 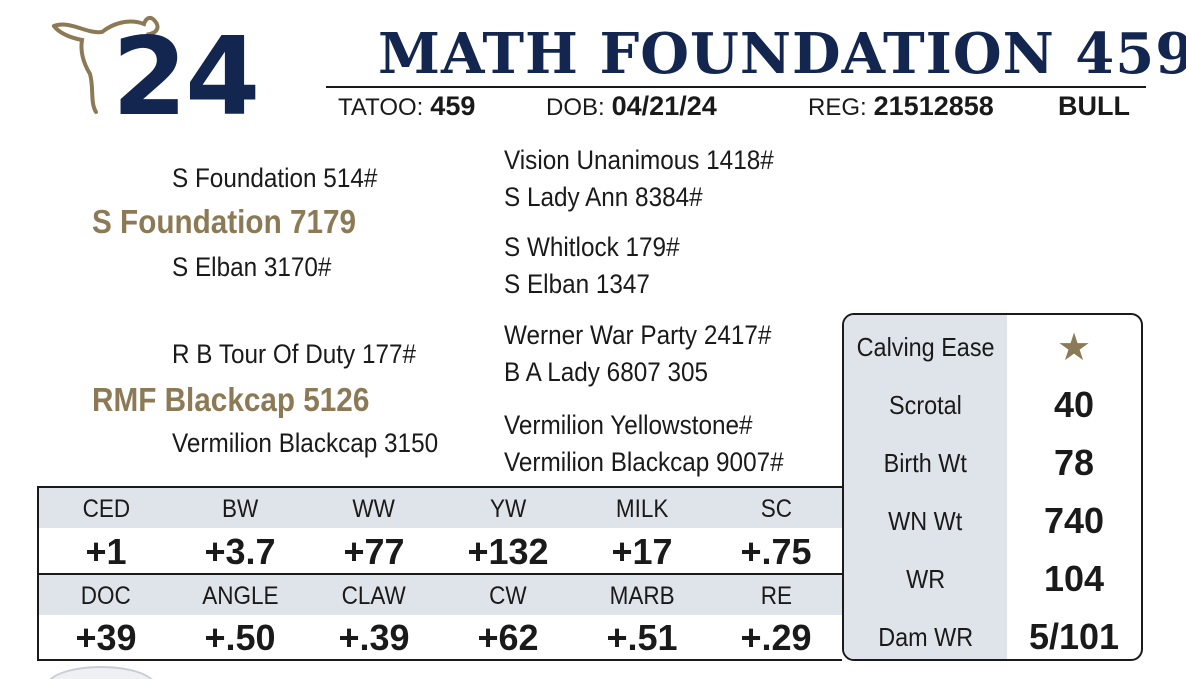 I want to click on epd-label: CW, so click(x=508, y=596).